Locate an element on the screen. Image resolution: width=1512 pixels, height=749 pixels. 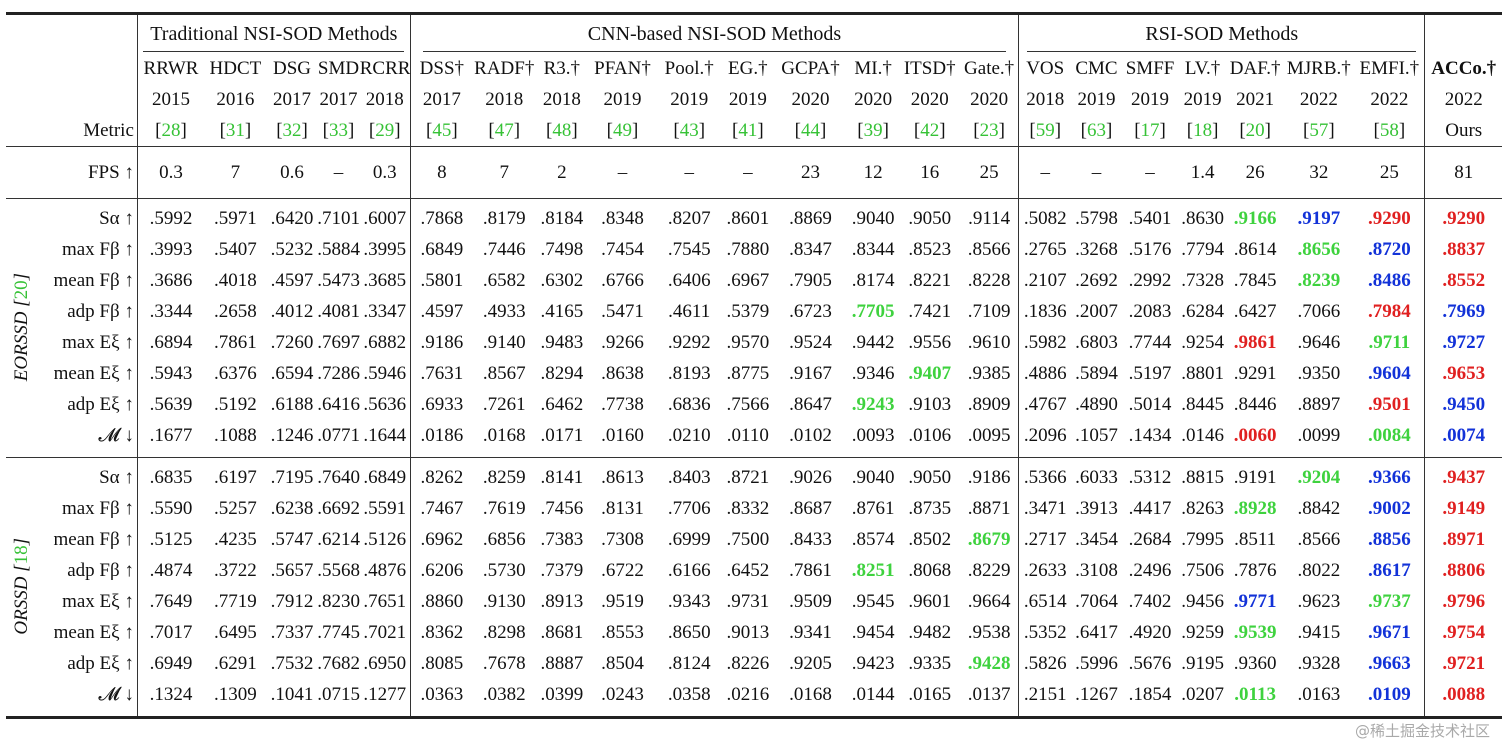
citation-link: 18 is located at coordinates (1203, 130).